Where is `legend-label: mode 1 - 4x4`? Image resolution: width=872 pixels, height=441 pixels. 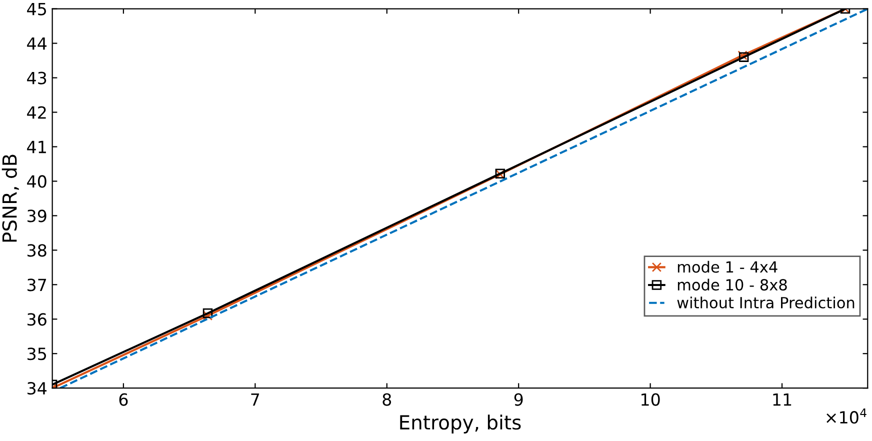
legend-label: mode 1 - 4x4 is located at coordinates (728, 266).